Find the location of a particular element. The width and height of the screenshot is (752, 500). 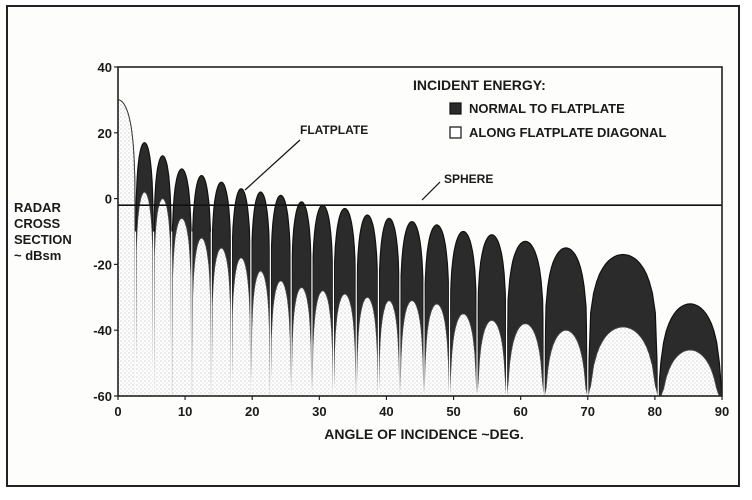

y-tick-label: -20 is located at coordinates (102, 264).